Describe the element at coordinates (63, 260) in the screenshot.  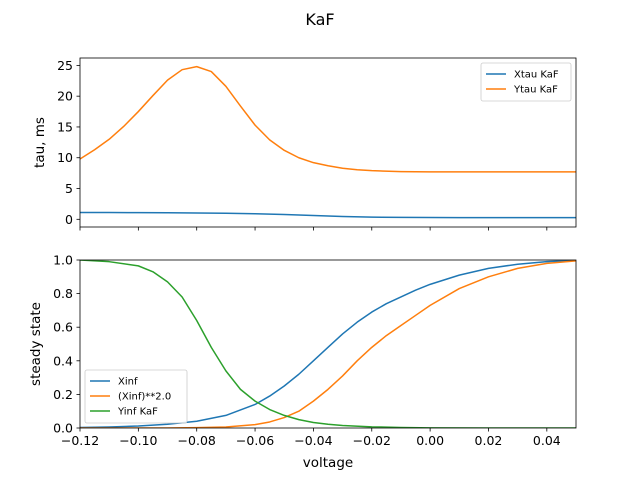
I see `y-tick-label: 1.0` at that location.